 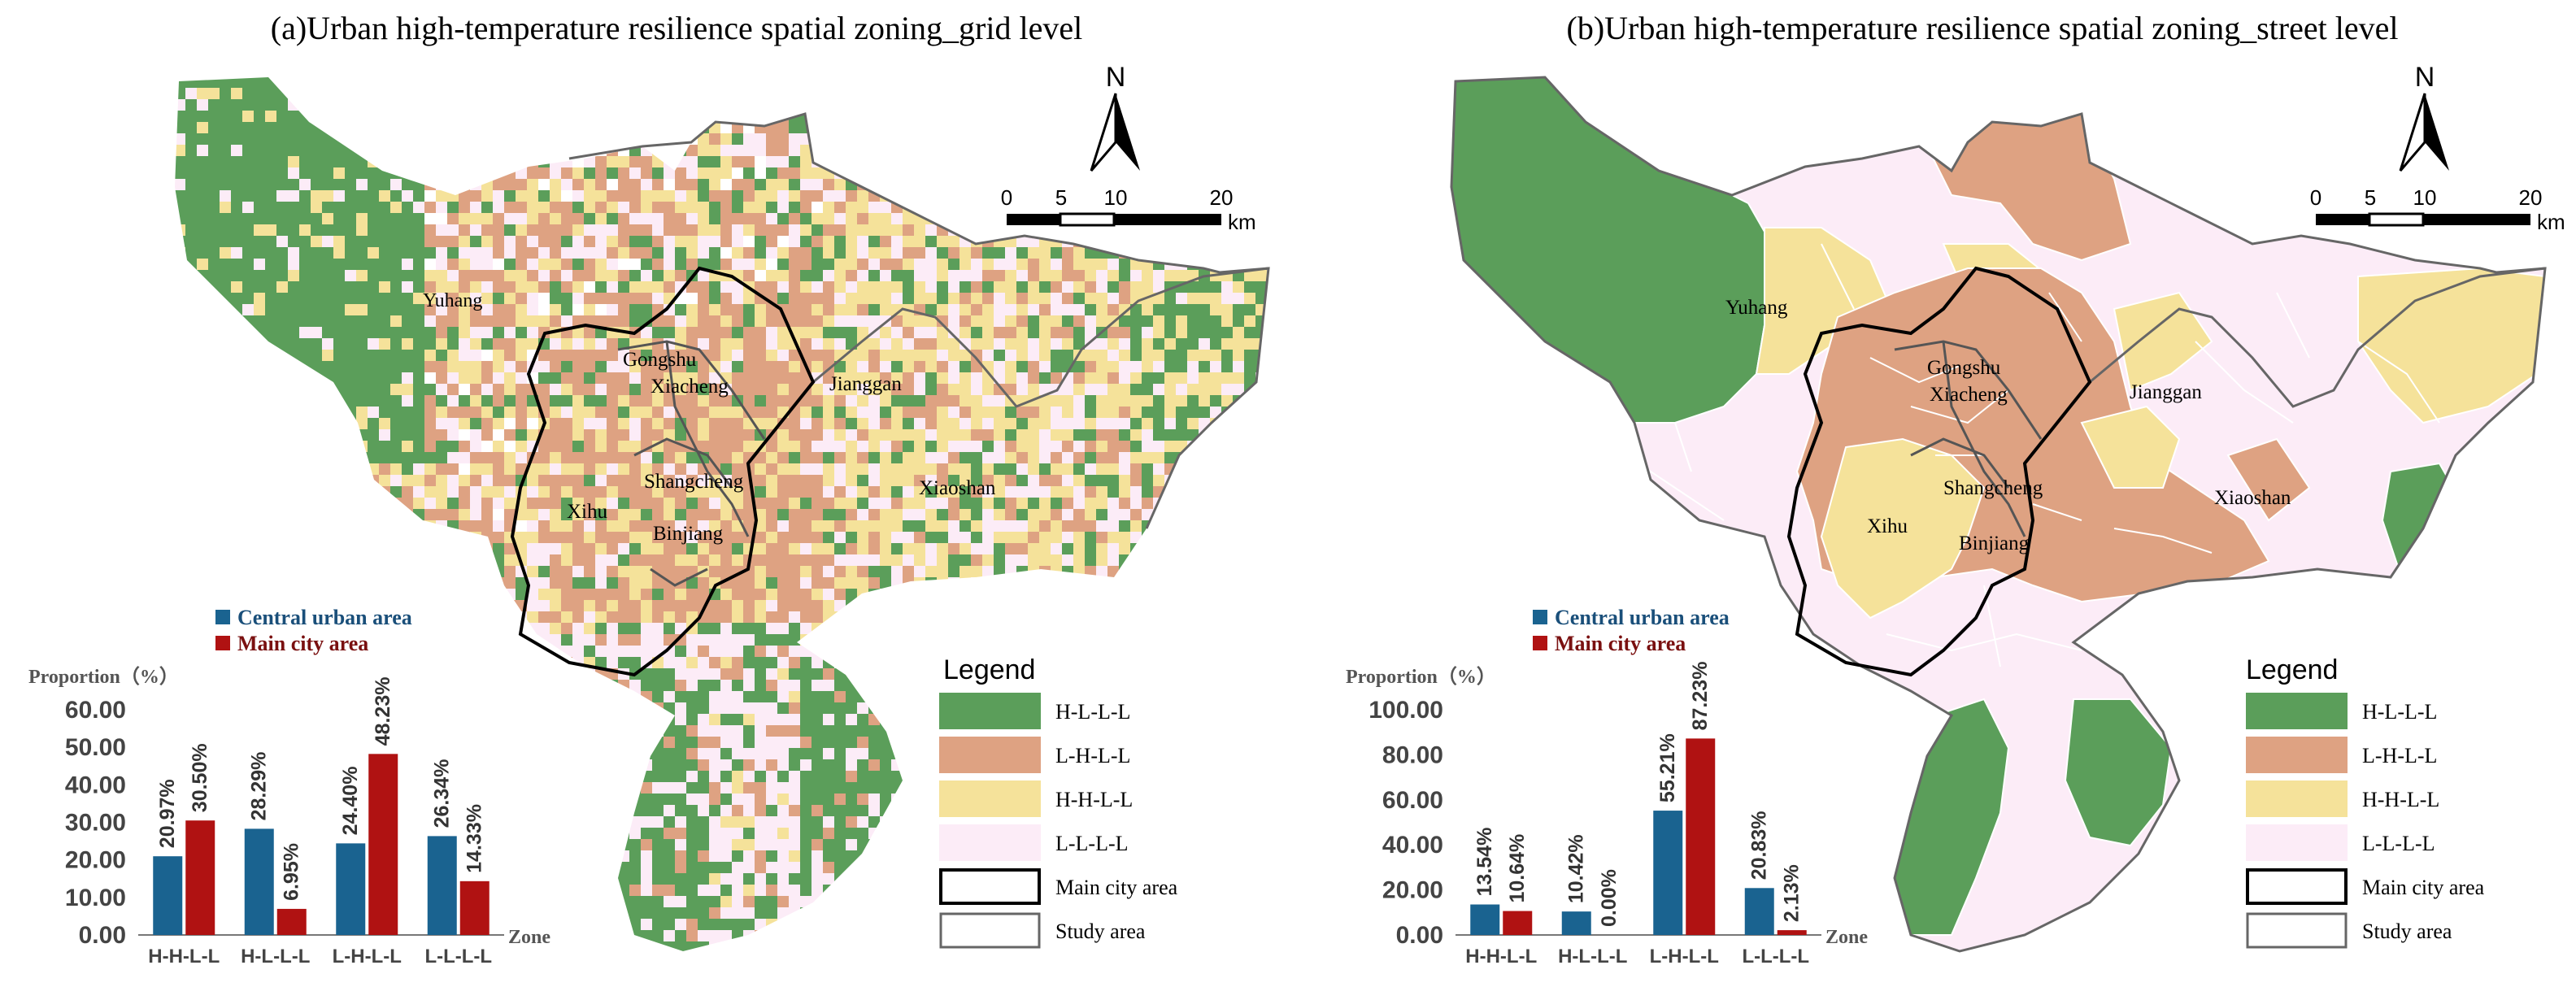 I want to click on zone-xihu-hhll, so click(x=1903, y=528).